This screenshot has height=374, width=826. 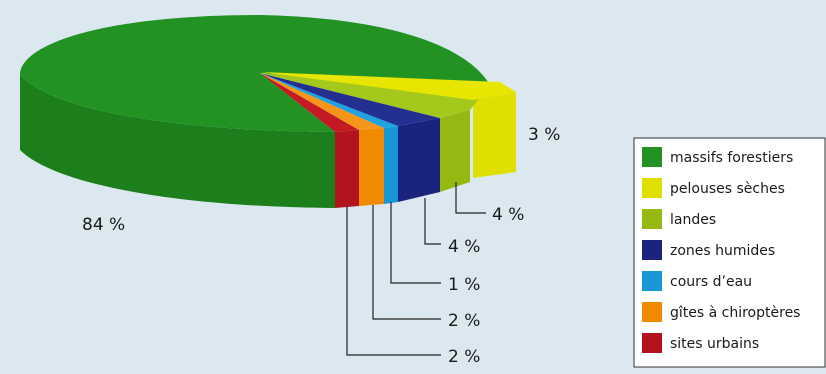 I want to click on slice-rim-landes, so click(x=455, y=151).